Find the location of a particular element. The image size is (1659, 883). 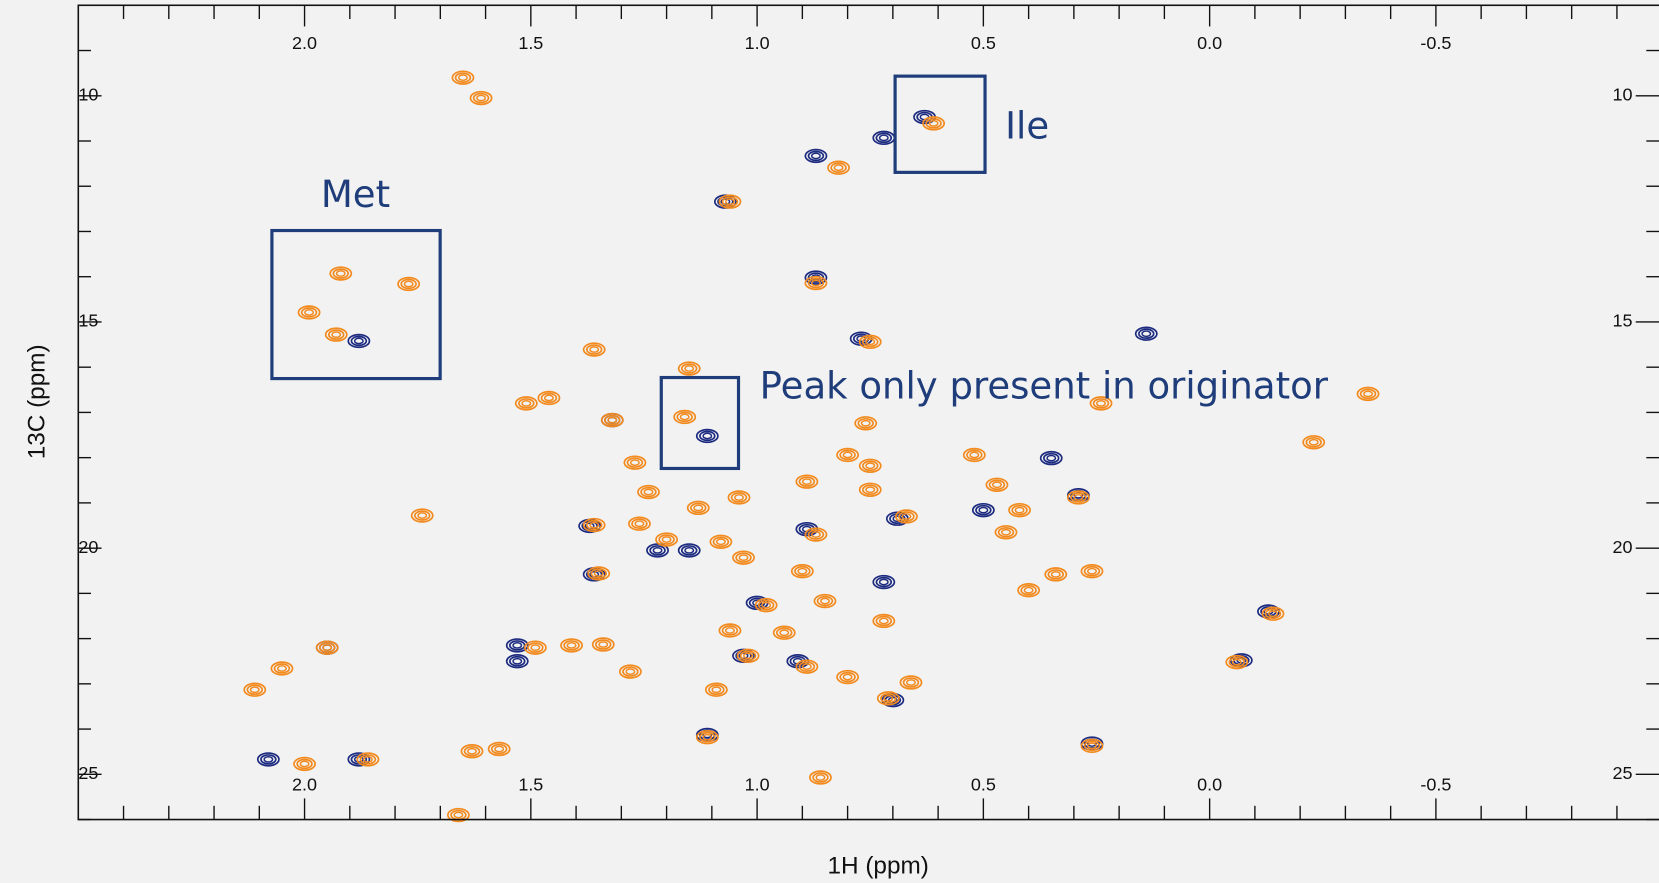

x-tick-label: 2.0 is located at coordinates (304, 784).